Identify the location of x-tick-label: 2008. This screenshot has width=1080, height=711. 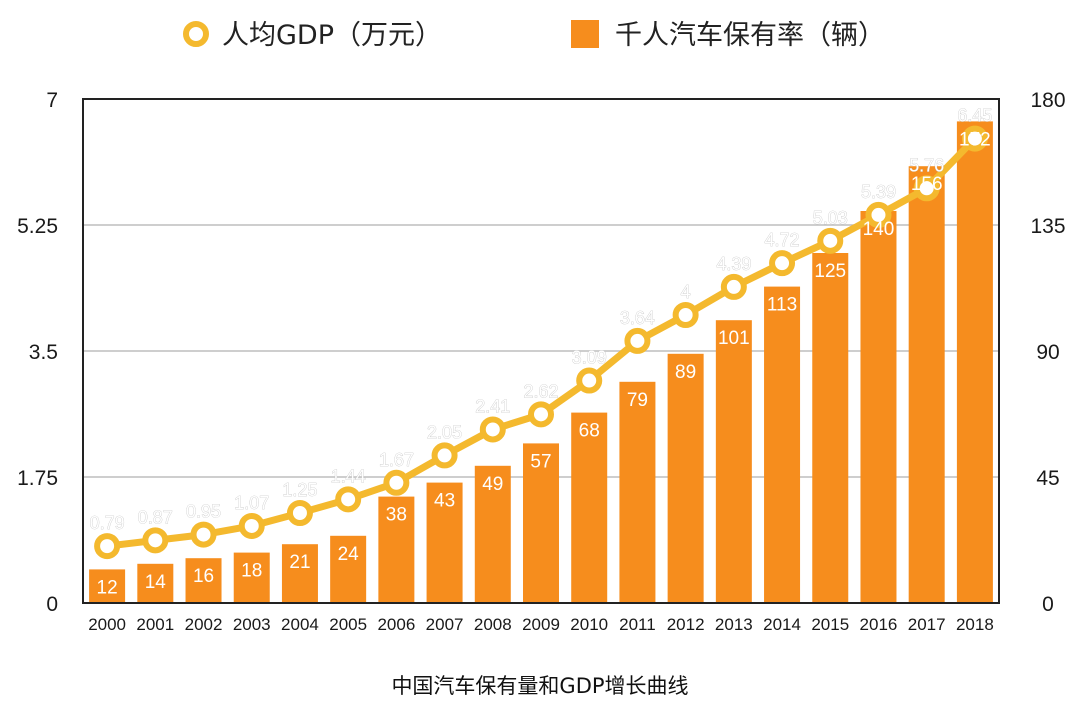
(493, 624).